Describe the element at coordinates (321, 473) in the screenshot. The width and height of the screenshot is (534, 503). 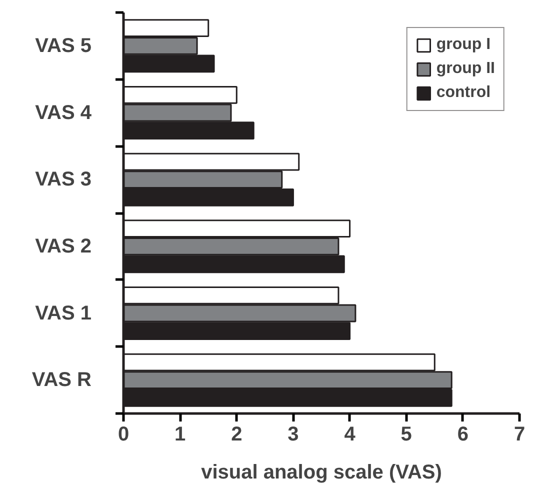
I see `x-axis-title: visual analog scale (VAS)` at that location.